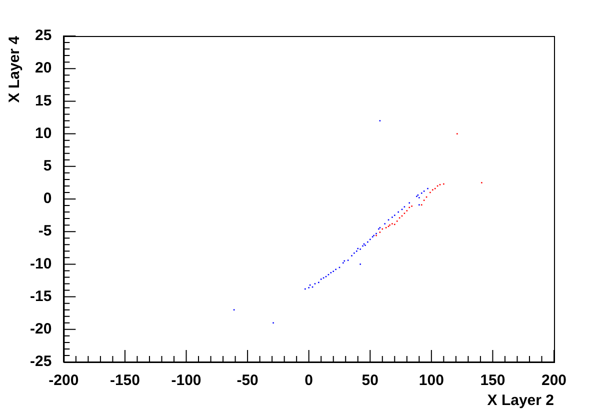 The height and width of the screenshot is (412, 612). Describe the element at coordinates (43, 133) in the screenshot. I see `y-tick-label: 10` at that location.